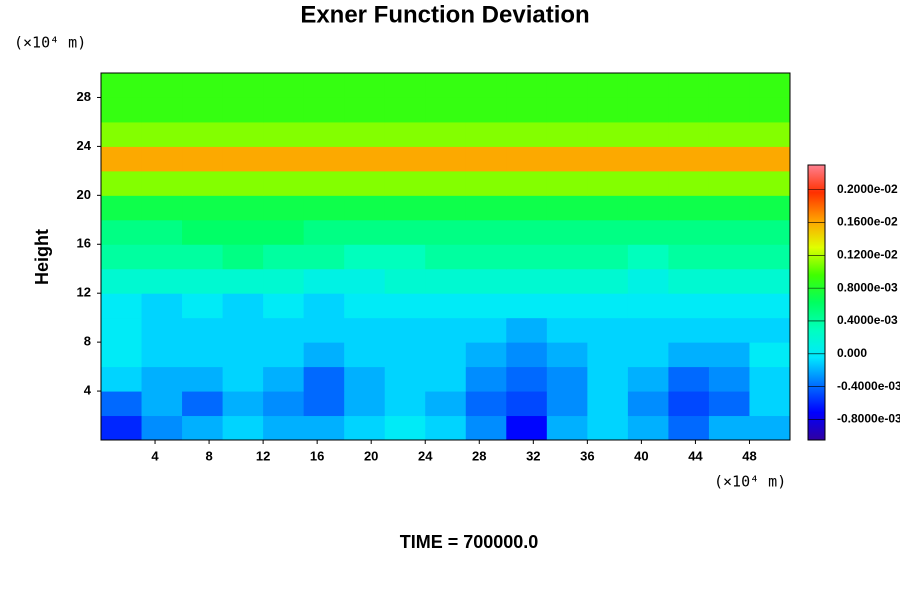 The height and width of the screenshot is (600, 900). I want to click on x-tick-label: 16, so click(317, 455).